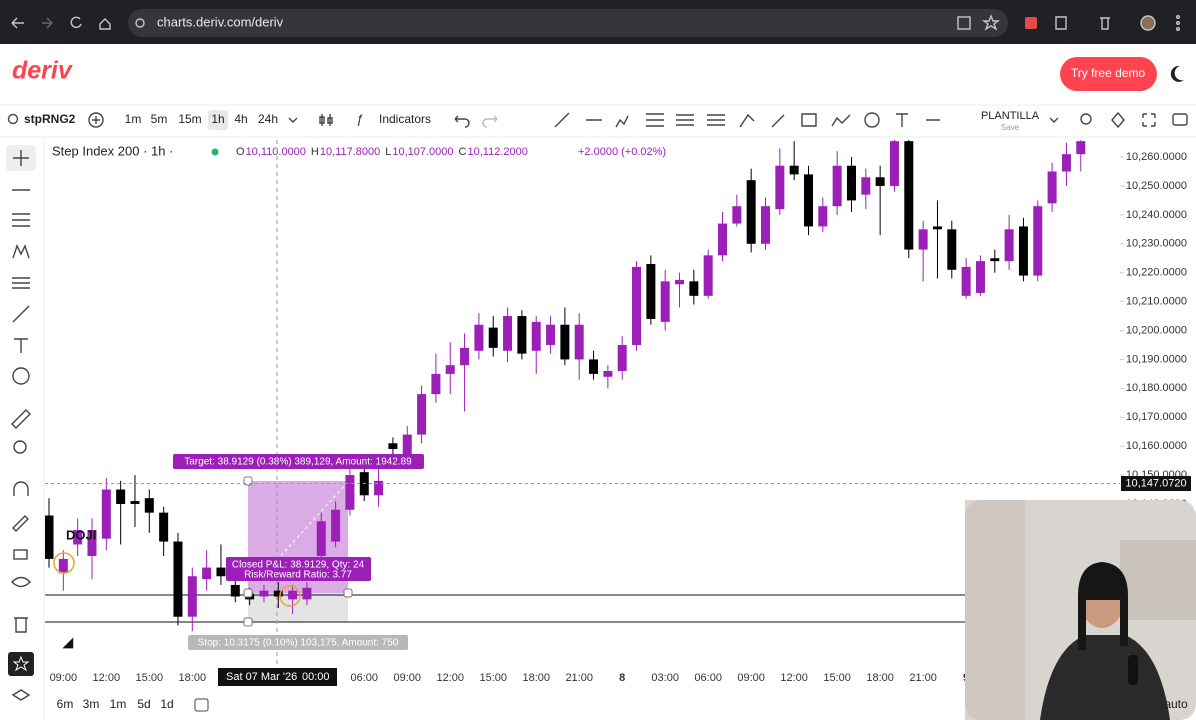  Describe the element at coordinates (21, 158) in the screenshot. I see `crosshair-tool` at that location.